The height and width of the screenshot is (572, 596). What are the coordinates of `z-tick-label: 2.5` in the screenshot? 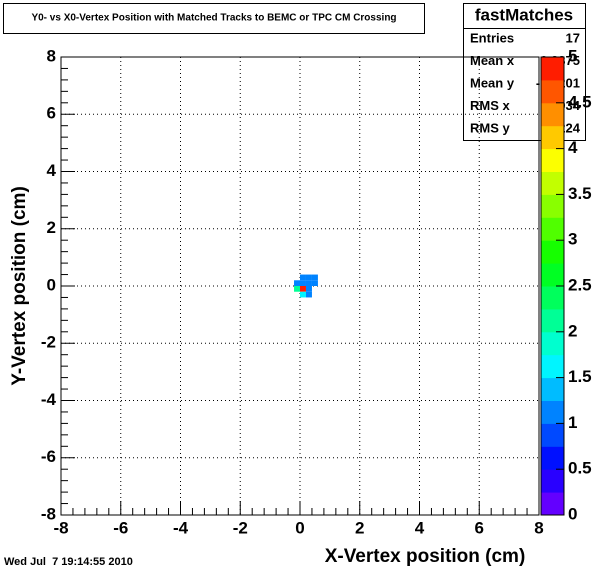 It's located at (580, 284).